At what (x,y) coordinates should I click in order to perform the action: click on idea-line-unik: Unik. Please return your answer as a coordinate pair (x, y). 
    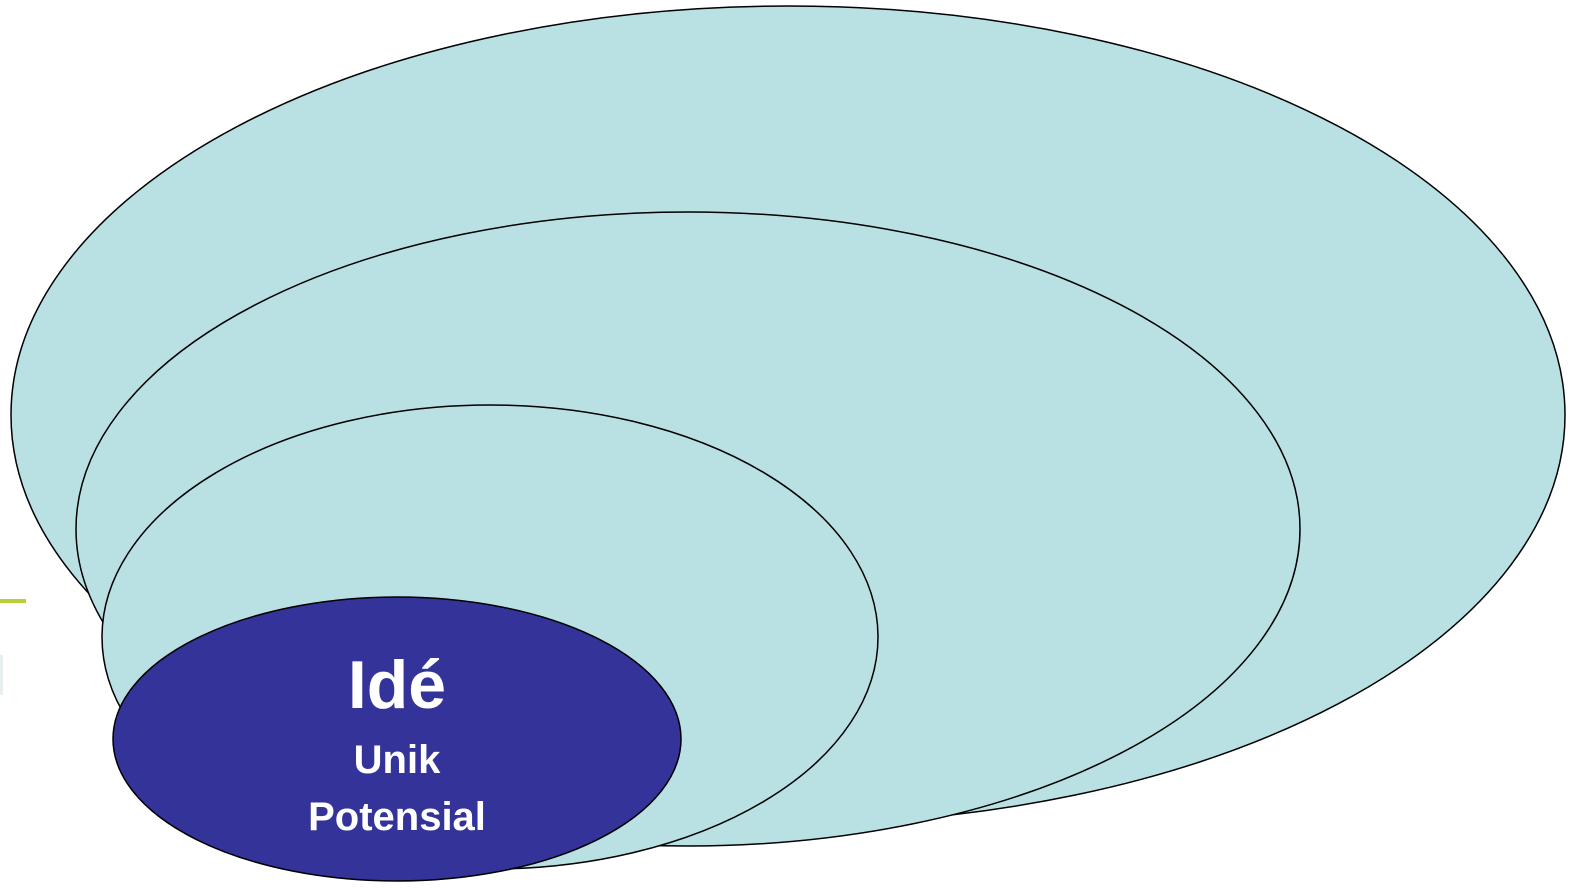
    Looking at the image, I should click on (397, 760).